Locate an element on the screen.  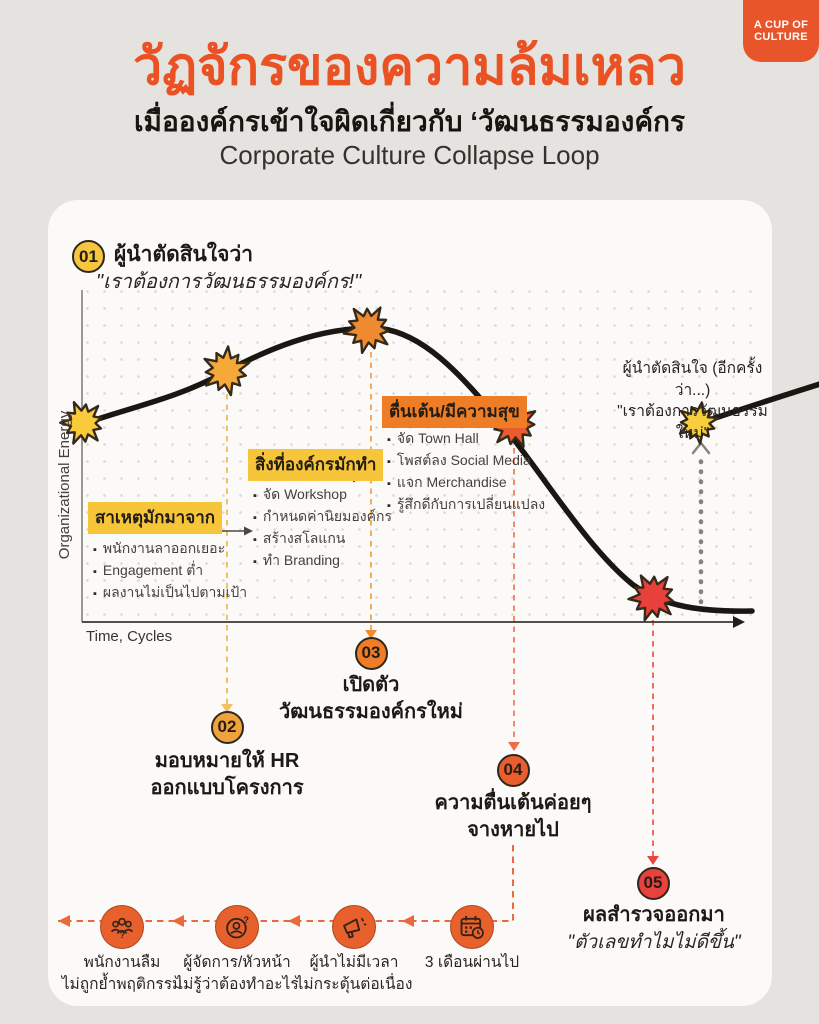
list-item: กำหนดค่านิยมองค์กร is located at coordinates (322, 517).